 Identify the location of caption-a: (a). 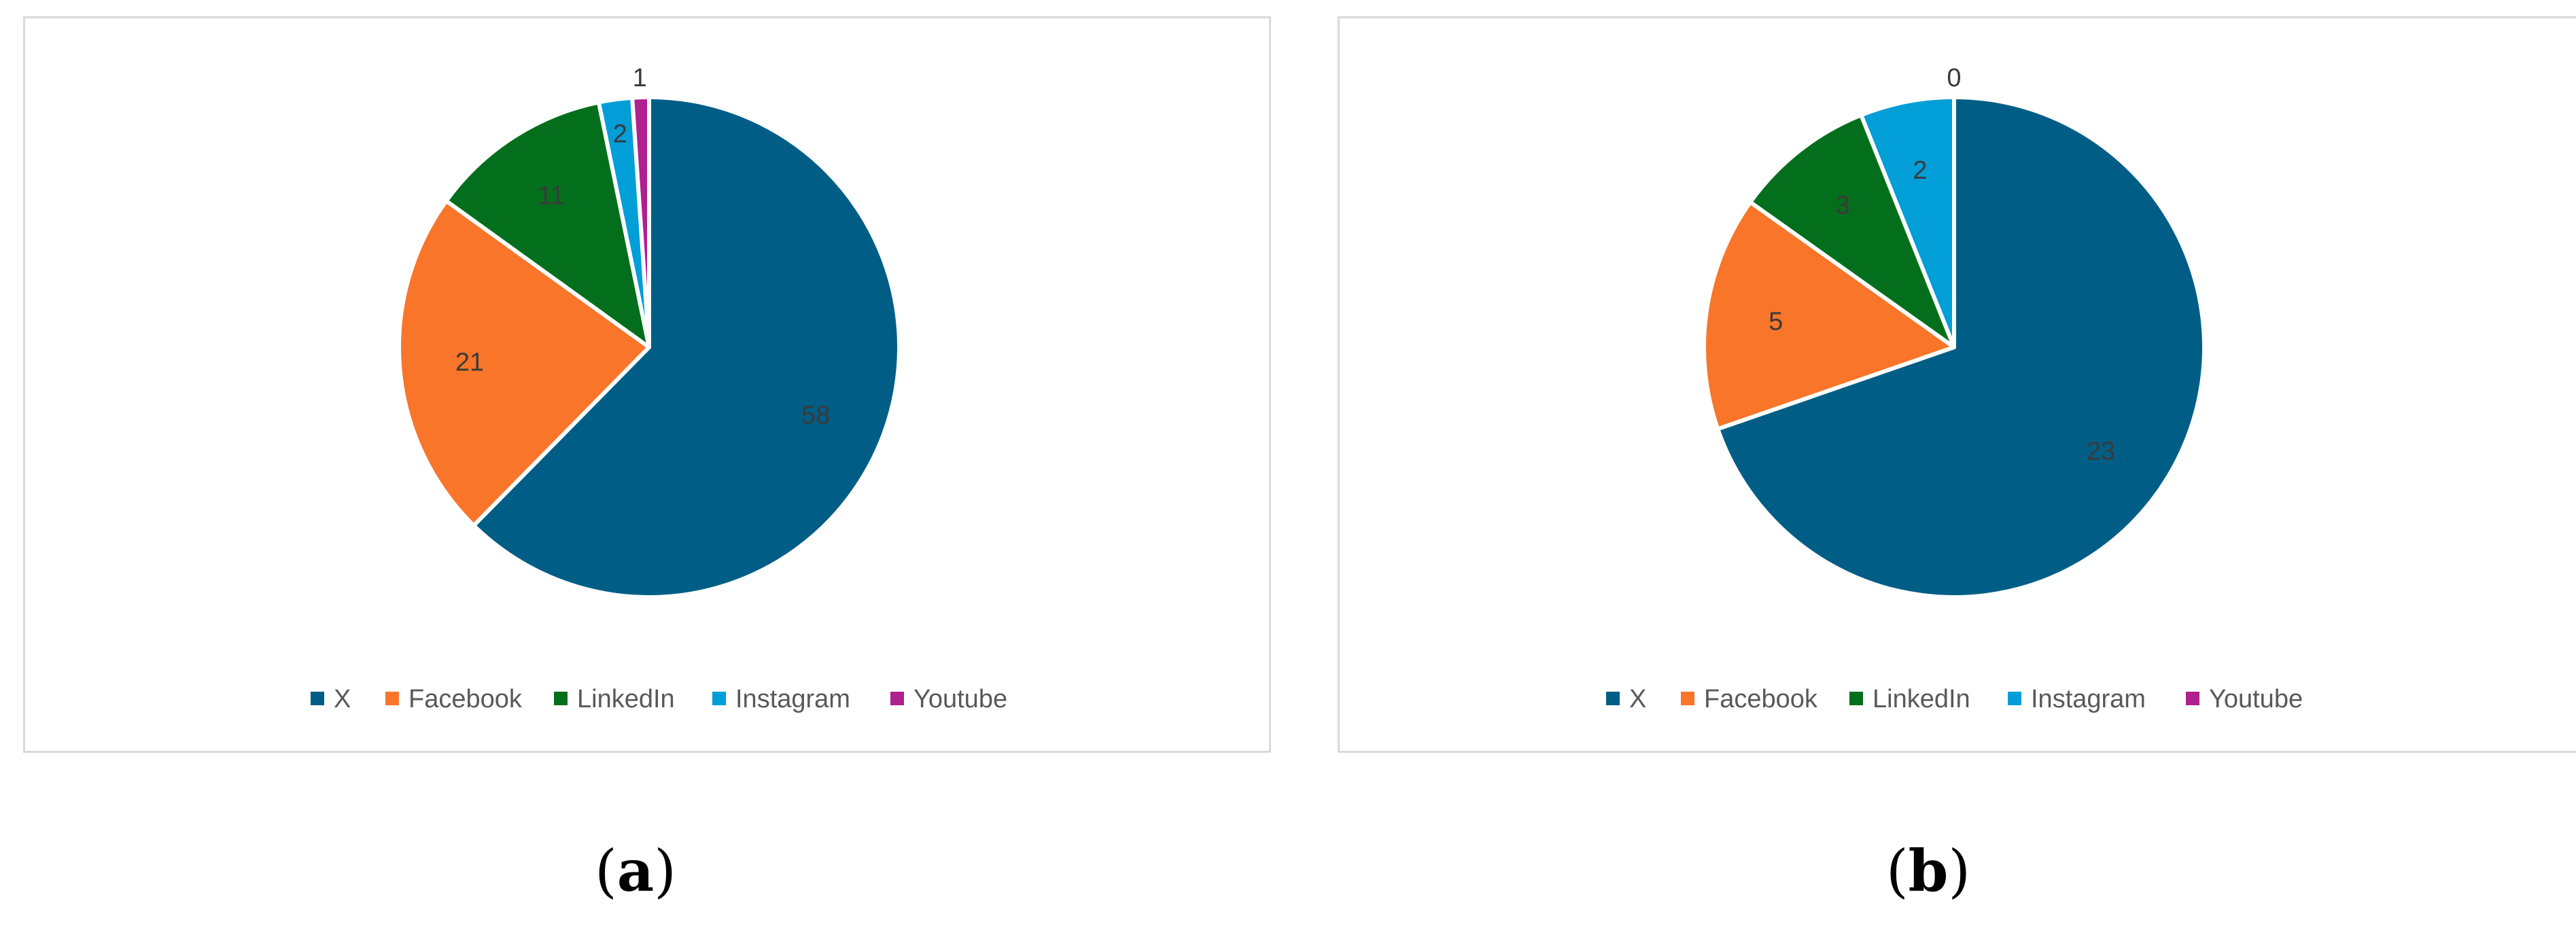
(635, 870).